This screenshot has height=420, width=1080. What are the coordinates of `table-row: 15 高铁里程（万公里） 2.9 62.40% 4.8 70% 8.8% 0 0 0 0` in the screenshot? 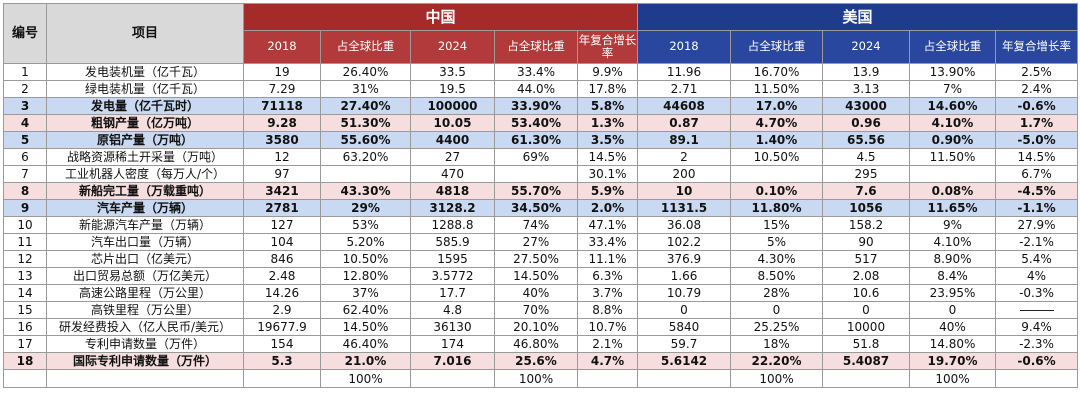 It's located at (540, 310).